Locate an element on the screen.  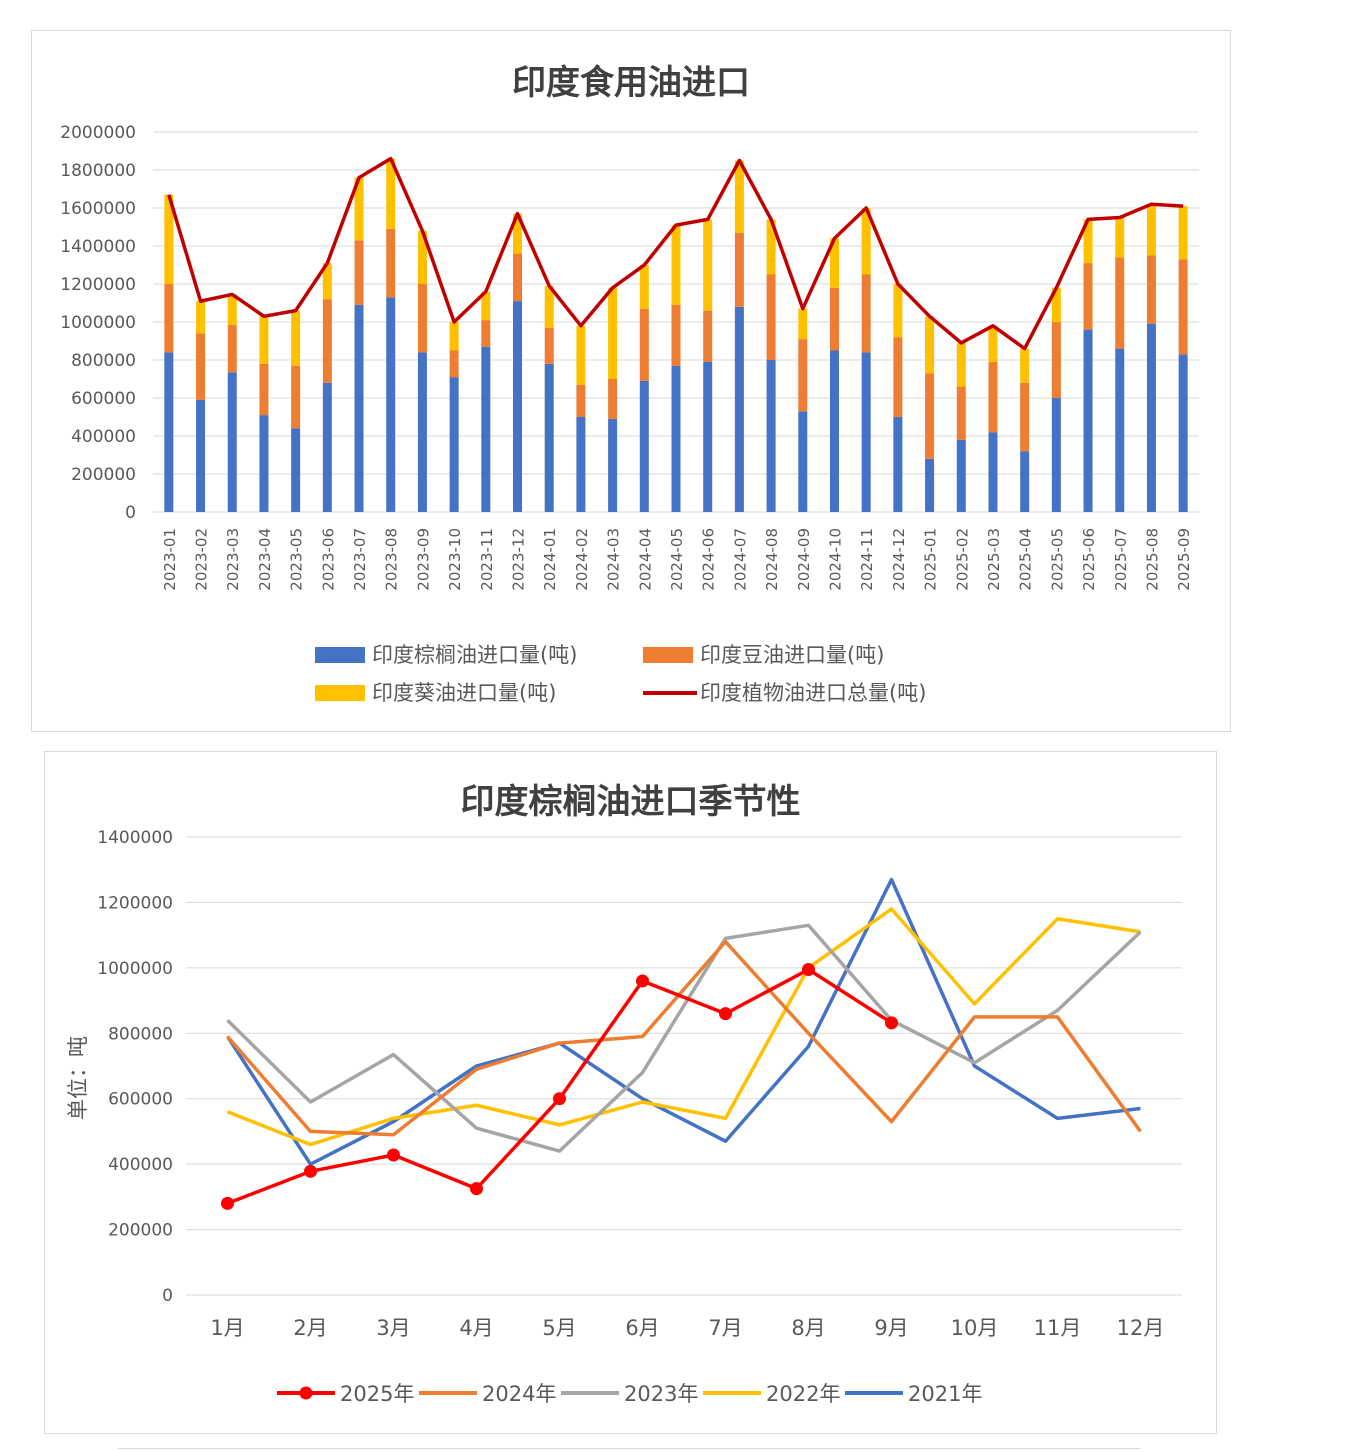
x-tick-label: 11月 is located at coordinates (1058, 1328).